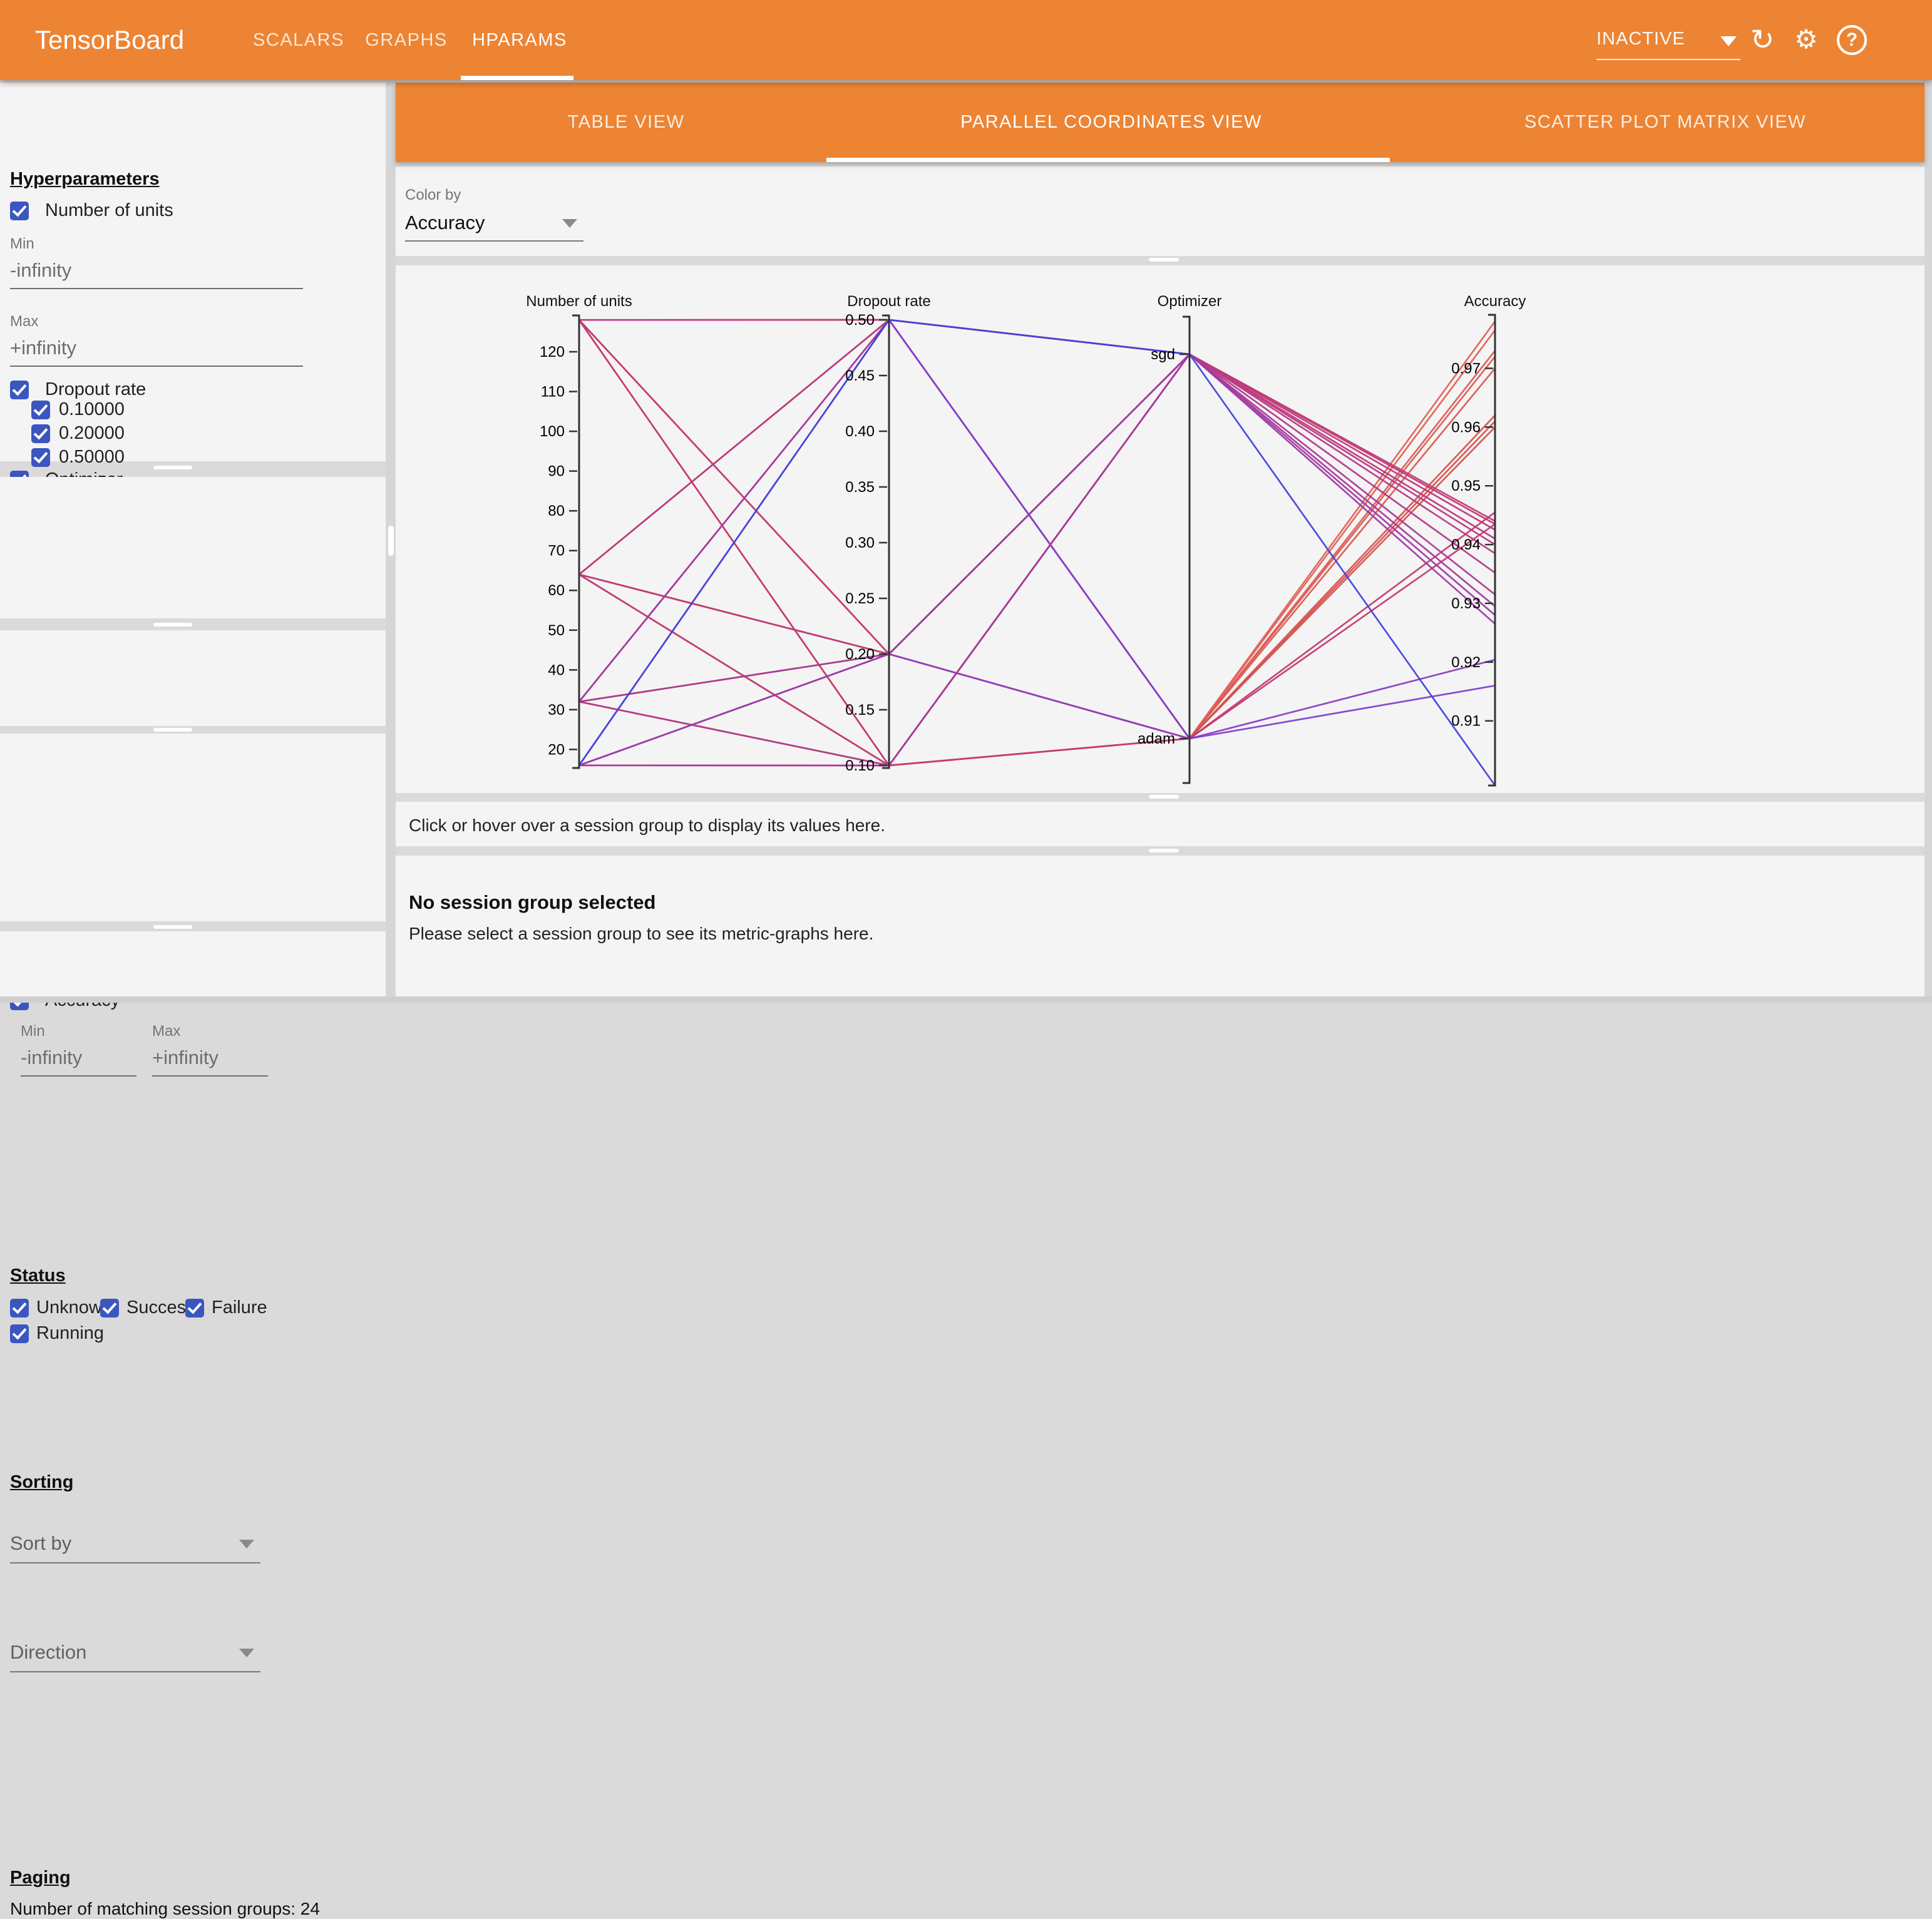  I want to click on bottom-scrollbar-track, so click(966, 1000).